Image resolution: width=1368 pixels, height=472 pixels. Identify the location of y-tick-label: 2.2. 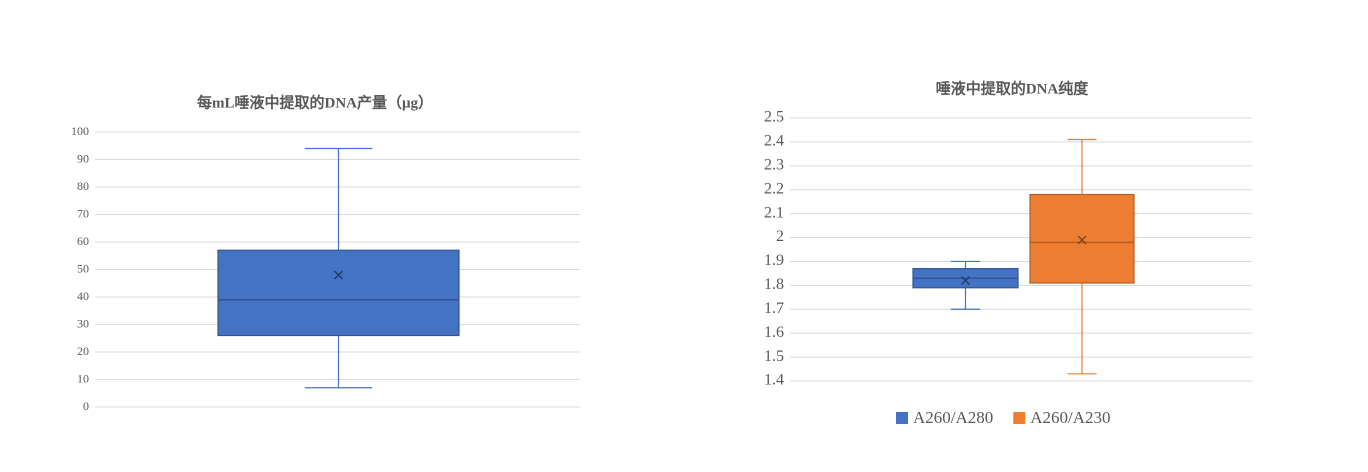
(774, 188).